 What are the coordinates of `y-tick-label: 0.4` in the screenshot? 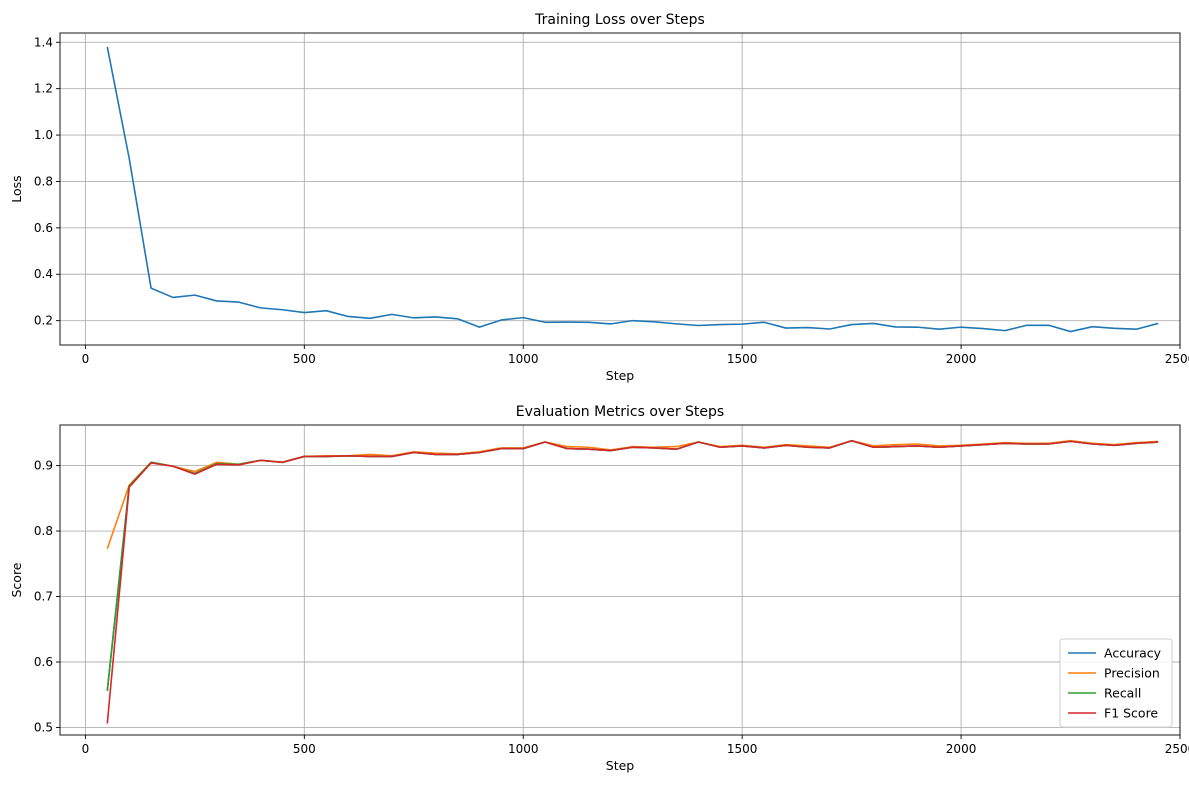 It's located at (43, 274).